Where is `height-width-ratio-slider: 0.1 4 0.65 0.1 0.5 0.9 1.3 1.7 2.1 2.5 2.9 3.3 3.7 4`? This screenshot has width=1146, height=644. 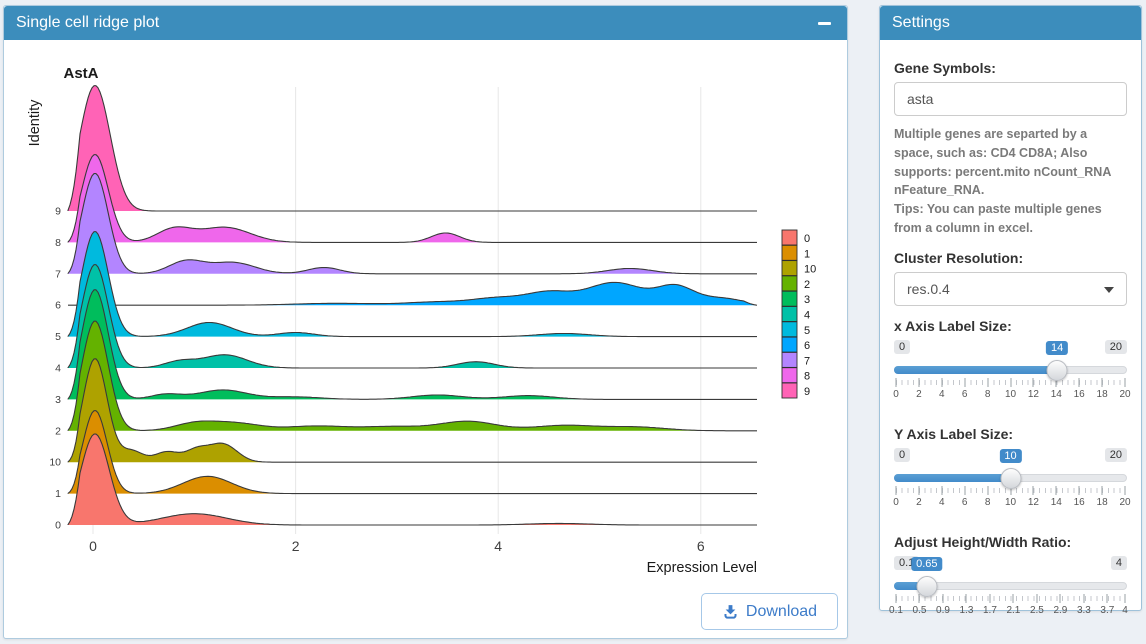
height-width-ratio-slider: 0.1 4 0.65 0.1 0.5 0.9 1.3 1.7 2.1 2.5 2.9 3.3 3.7 4 is located at coordinates (1008, 592).